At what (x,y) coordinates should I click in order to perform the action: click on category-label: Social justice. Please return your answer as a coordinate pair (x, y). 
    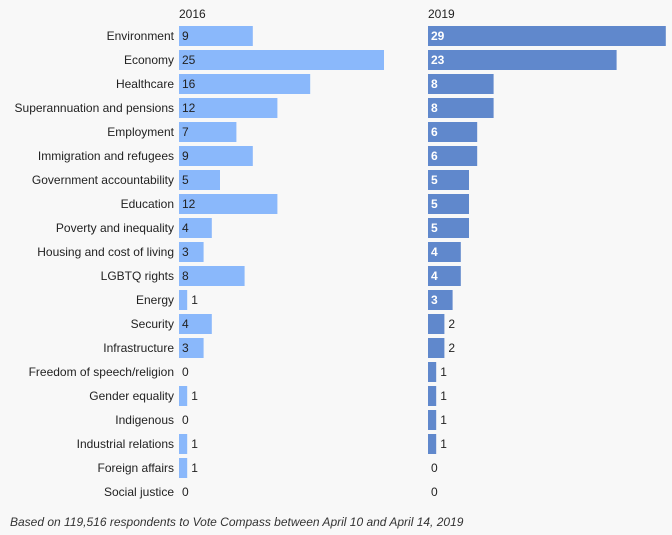
    Looking at the image, I should click on (139, 492).